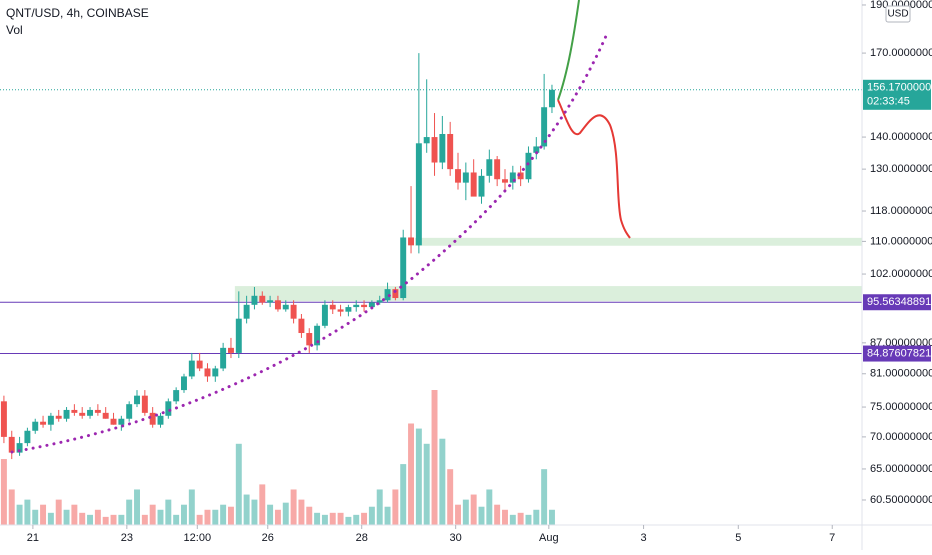 The image size is (932, 555). I want to click on y-tick-label: 170.00000000, so click(901, 53).